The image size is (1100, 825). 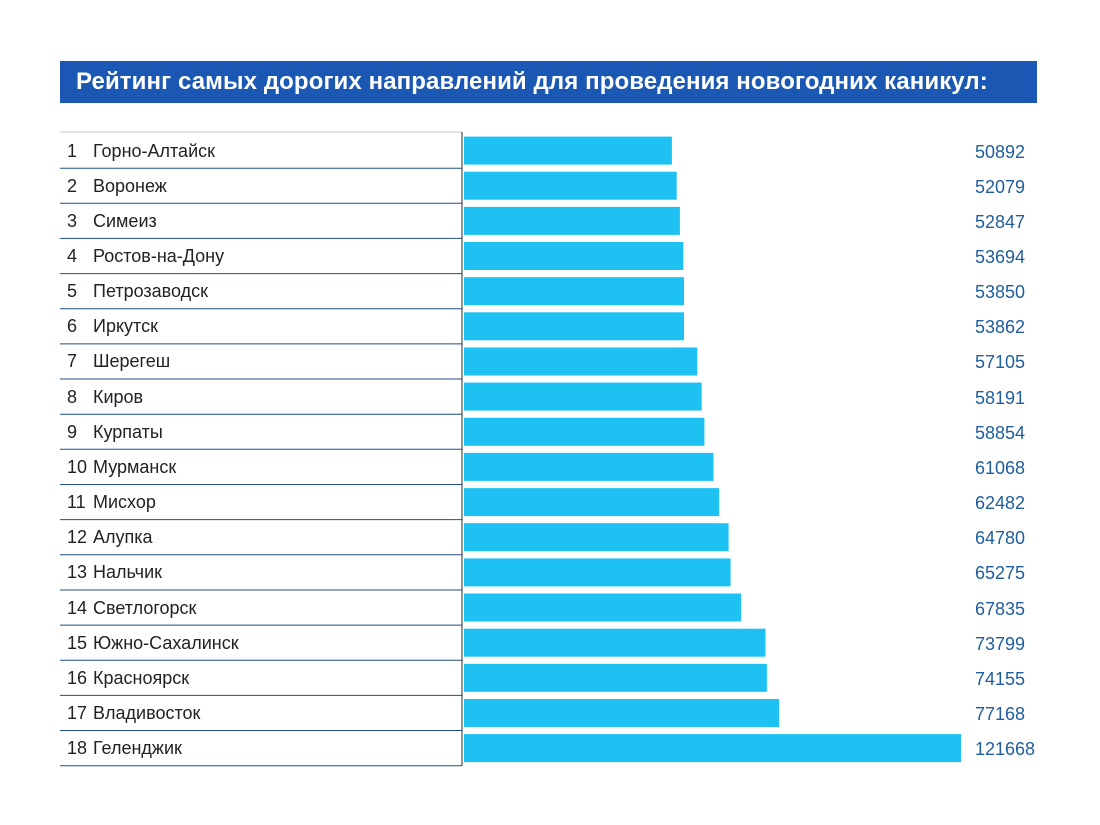 What do you see at coordinates (151, 291) in the screenshot?
I see `category-name: Петрозаводск` at bounding box center [151, 291].